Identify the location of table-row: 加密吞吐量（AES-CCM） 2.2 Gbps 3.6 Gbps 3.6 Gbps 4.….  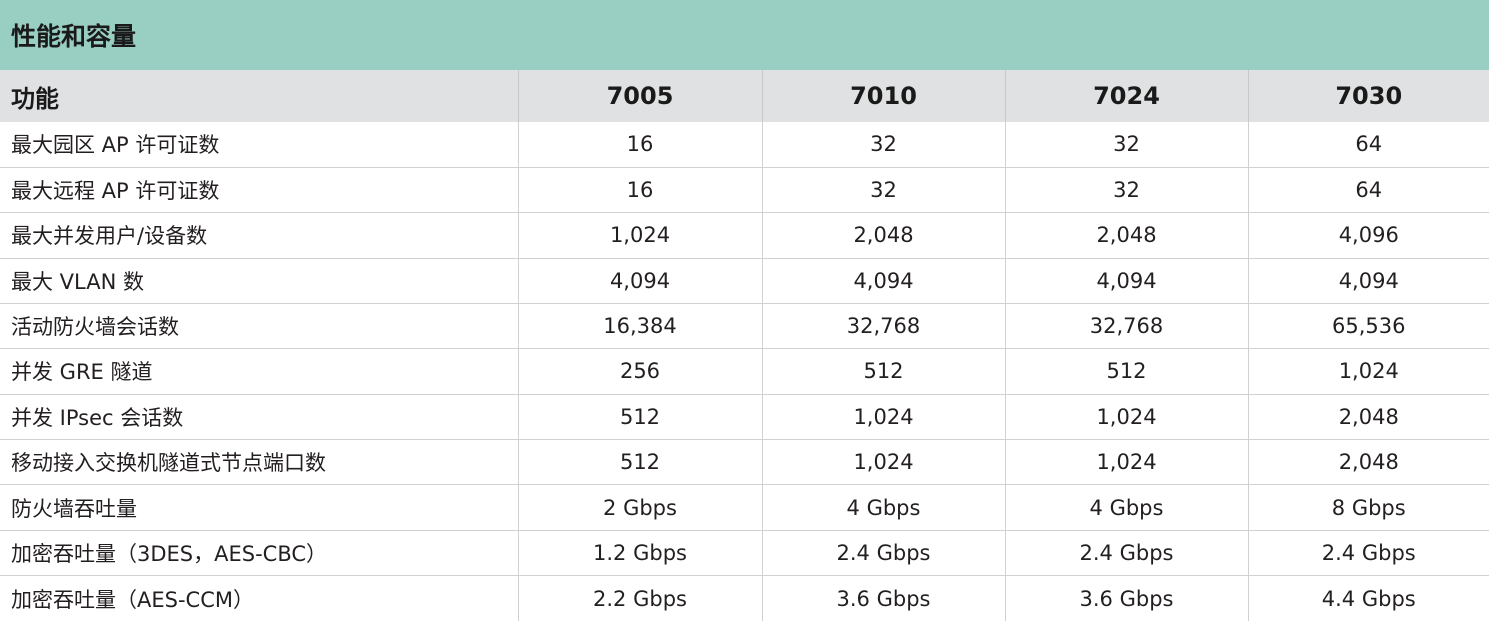
(744, 598).